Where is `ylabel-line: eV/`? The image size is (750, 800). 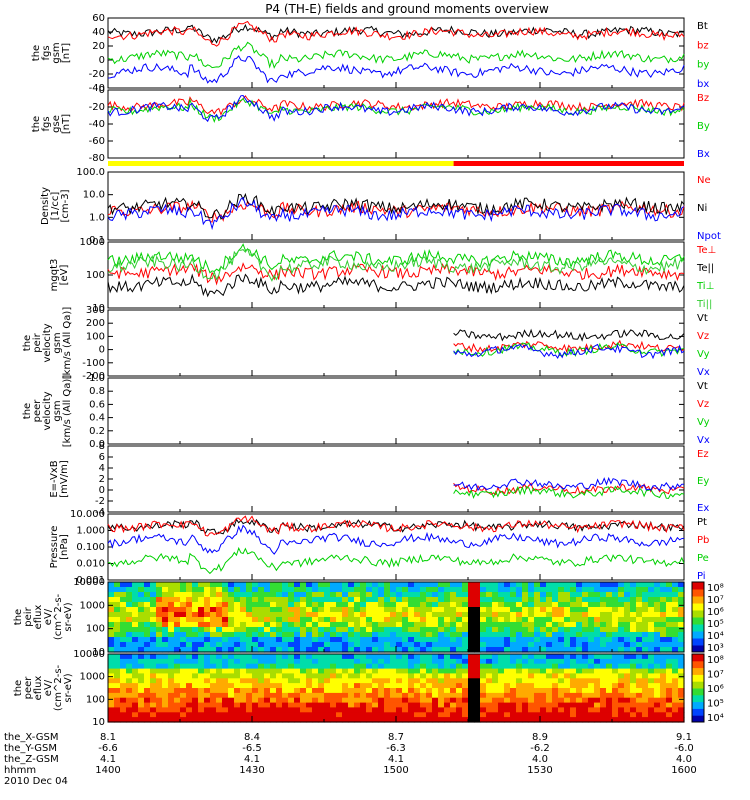 ylabel-line: eV/ is located at coordinates (48, 616).